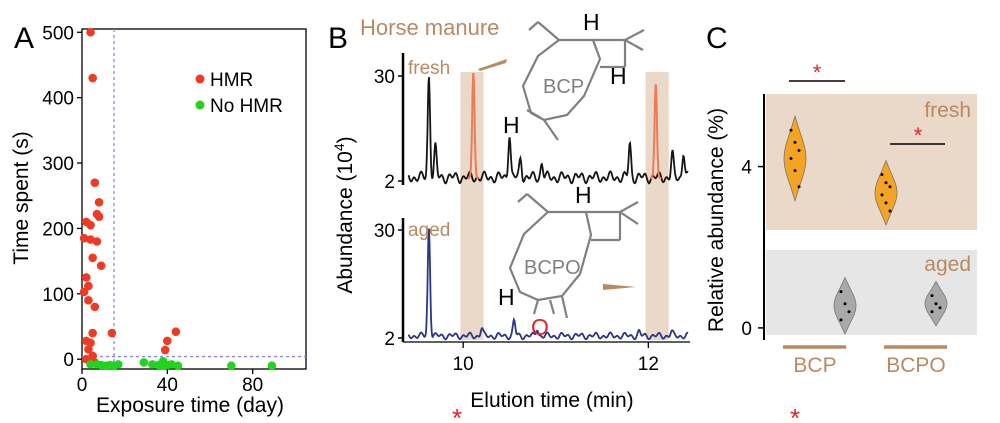  What do you see at coordinates (58, 164) in the screenshot?
I see `y-tick-label: 300` at bounding box center [58, 164].